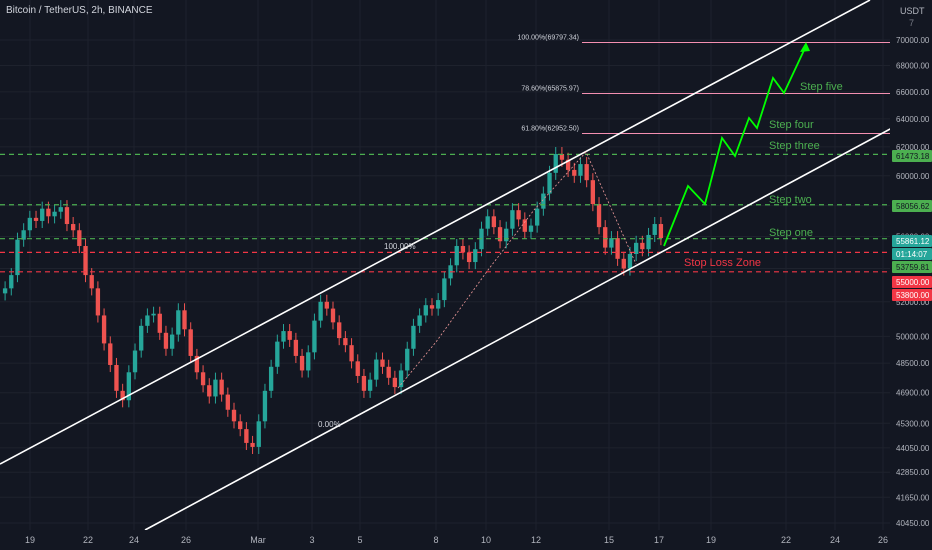  What do you see at coordinates (913, 302) in the screenshot?
I see `price-tick-label: 52000.00` at bounding box center [913, 302].